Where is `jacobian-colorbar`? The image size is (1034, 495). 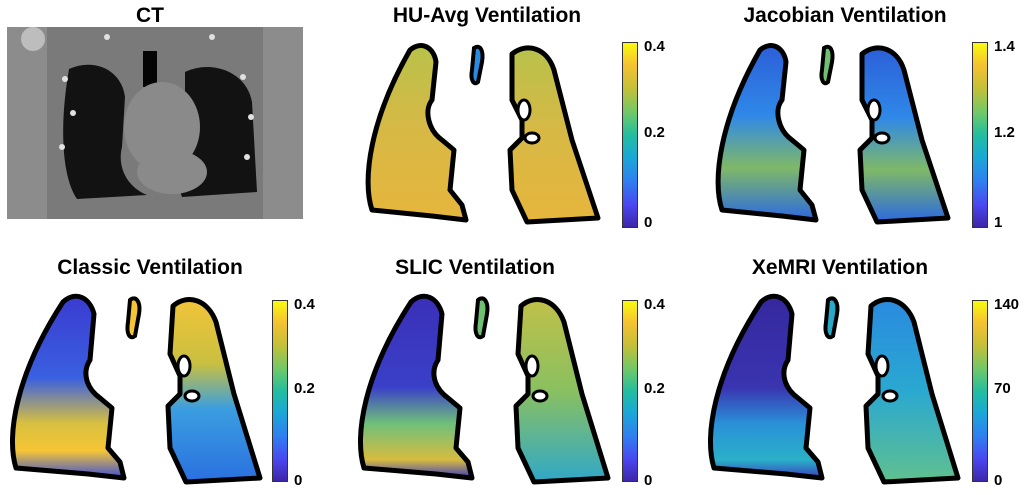 jacobian-colorbar is located at coordinates (980, 135).